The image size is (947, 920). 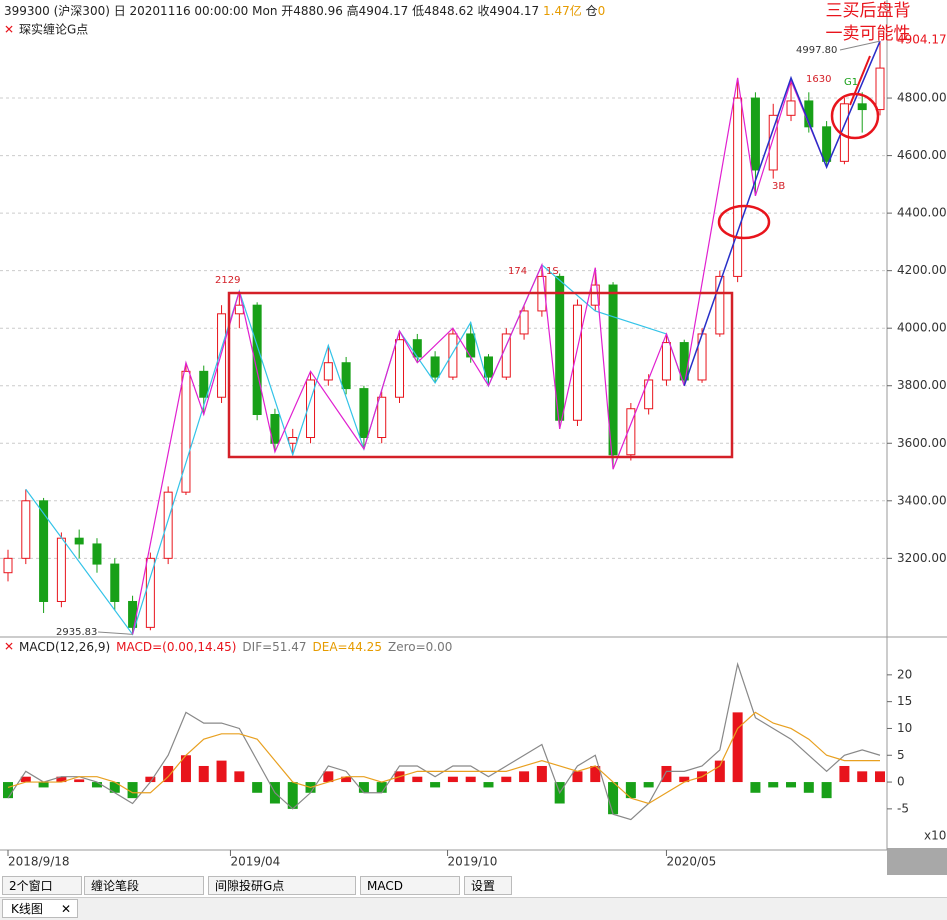 What do you see at coordinates (922, 500) in the screenshot?
I see `y-tick-label: 3400.00` at bounding box center [922, 500].